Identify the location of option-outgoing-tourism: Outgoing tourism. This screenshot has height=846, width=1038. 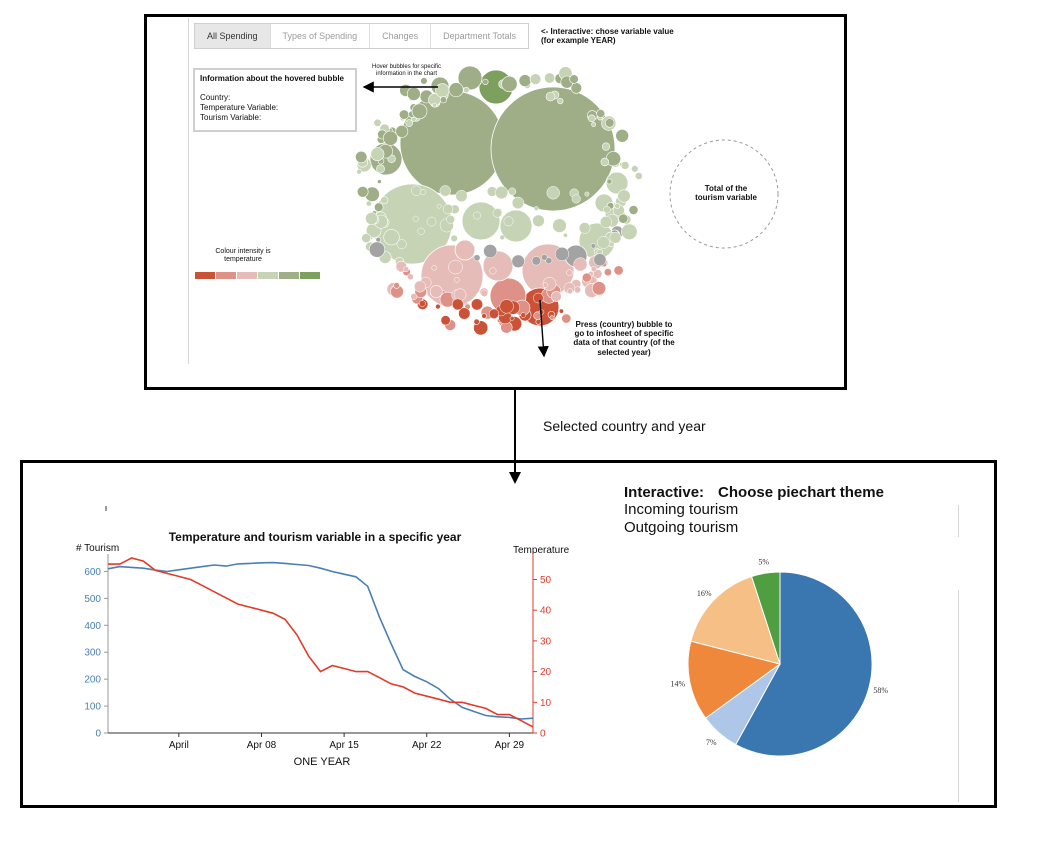
(681, 527).